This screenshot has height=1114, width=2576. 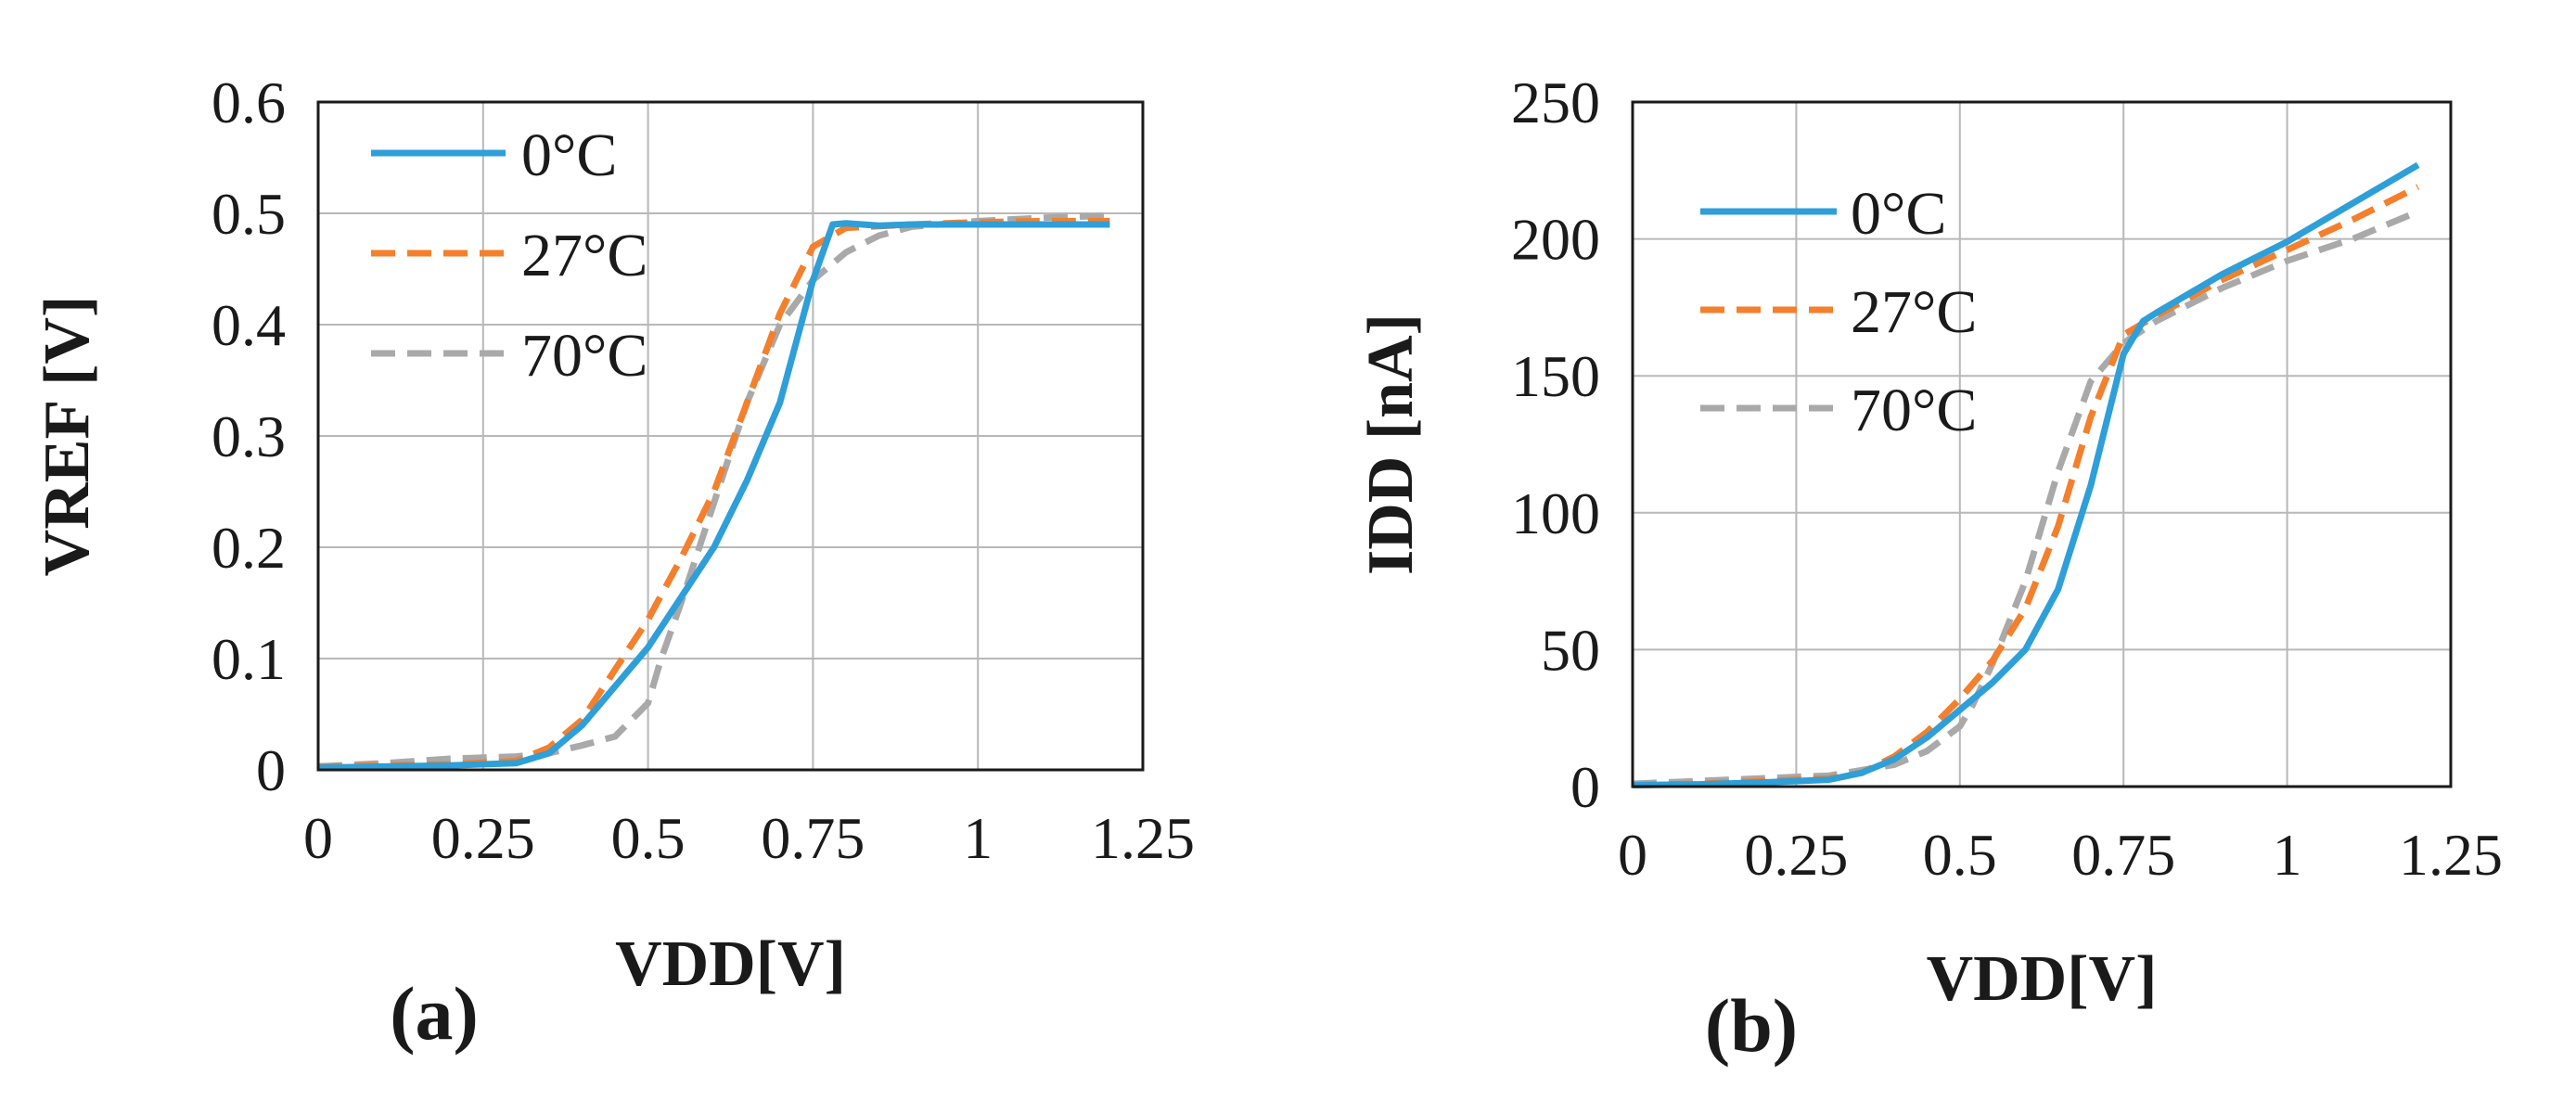 I want to click on panel-b-x-tick-labels: 0 0.25 0.5 0.75 1 1.25, so click(x=2060, y=855).